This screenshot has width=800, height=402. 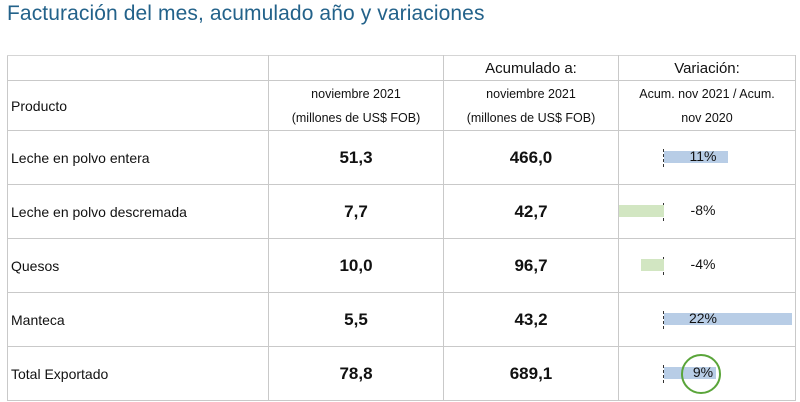 I want to click on highlight-circle, so click(x=701, y=374).